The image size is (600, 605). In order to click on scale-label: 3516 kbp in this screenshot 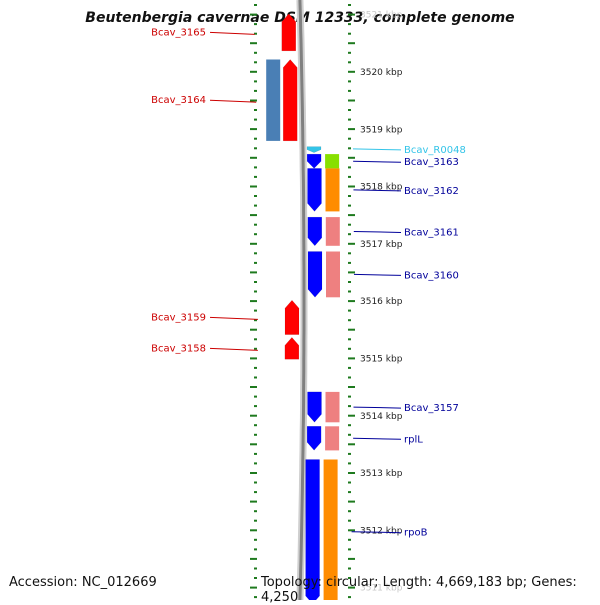, I will do `click(381, 302)`.